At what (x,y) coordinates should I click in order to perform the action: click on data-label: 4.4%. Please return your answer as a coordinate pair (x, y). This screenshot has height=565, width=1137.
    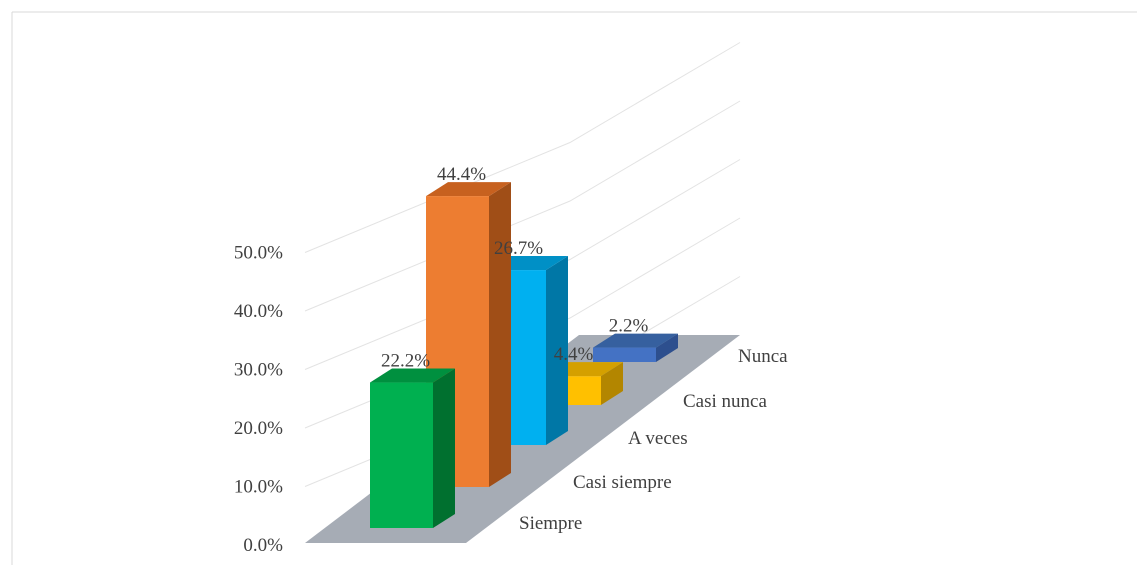
    Looking at the image, I should click on (574, 354).